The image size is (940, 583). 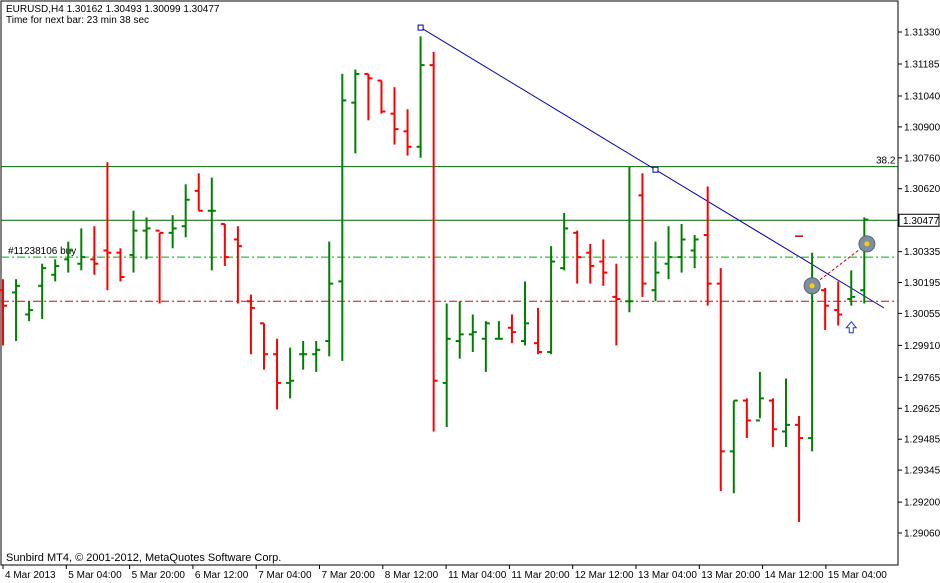 What do you see at coordinates (667, 575) in the screenshot?
I see `x-tick-label: 13 Mar 04:00` at bounding box center [667, 575].